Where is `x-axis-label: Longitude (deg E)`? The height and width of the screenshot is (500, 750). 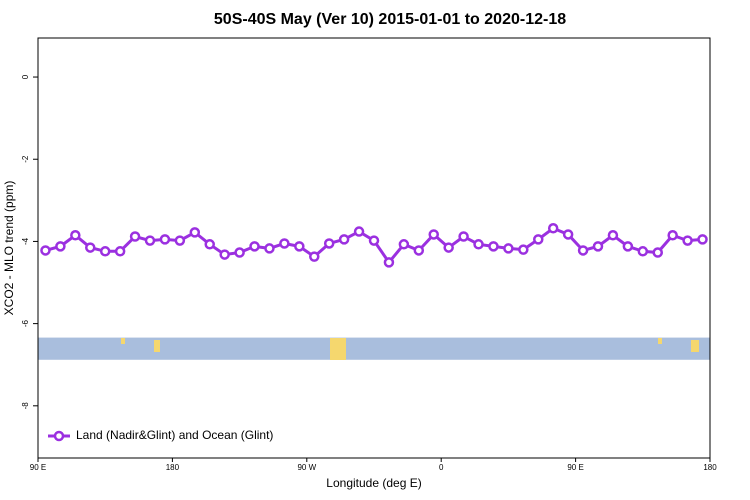
x-axis-label: Longitude (deg E) is located at coordinates (373, 483).